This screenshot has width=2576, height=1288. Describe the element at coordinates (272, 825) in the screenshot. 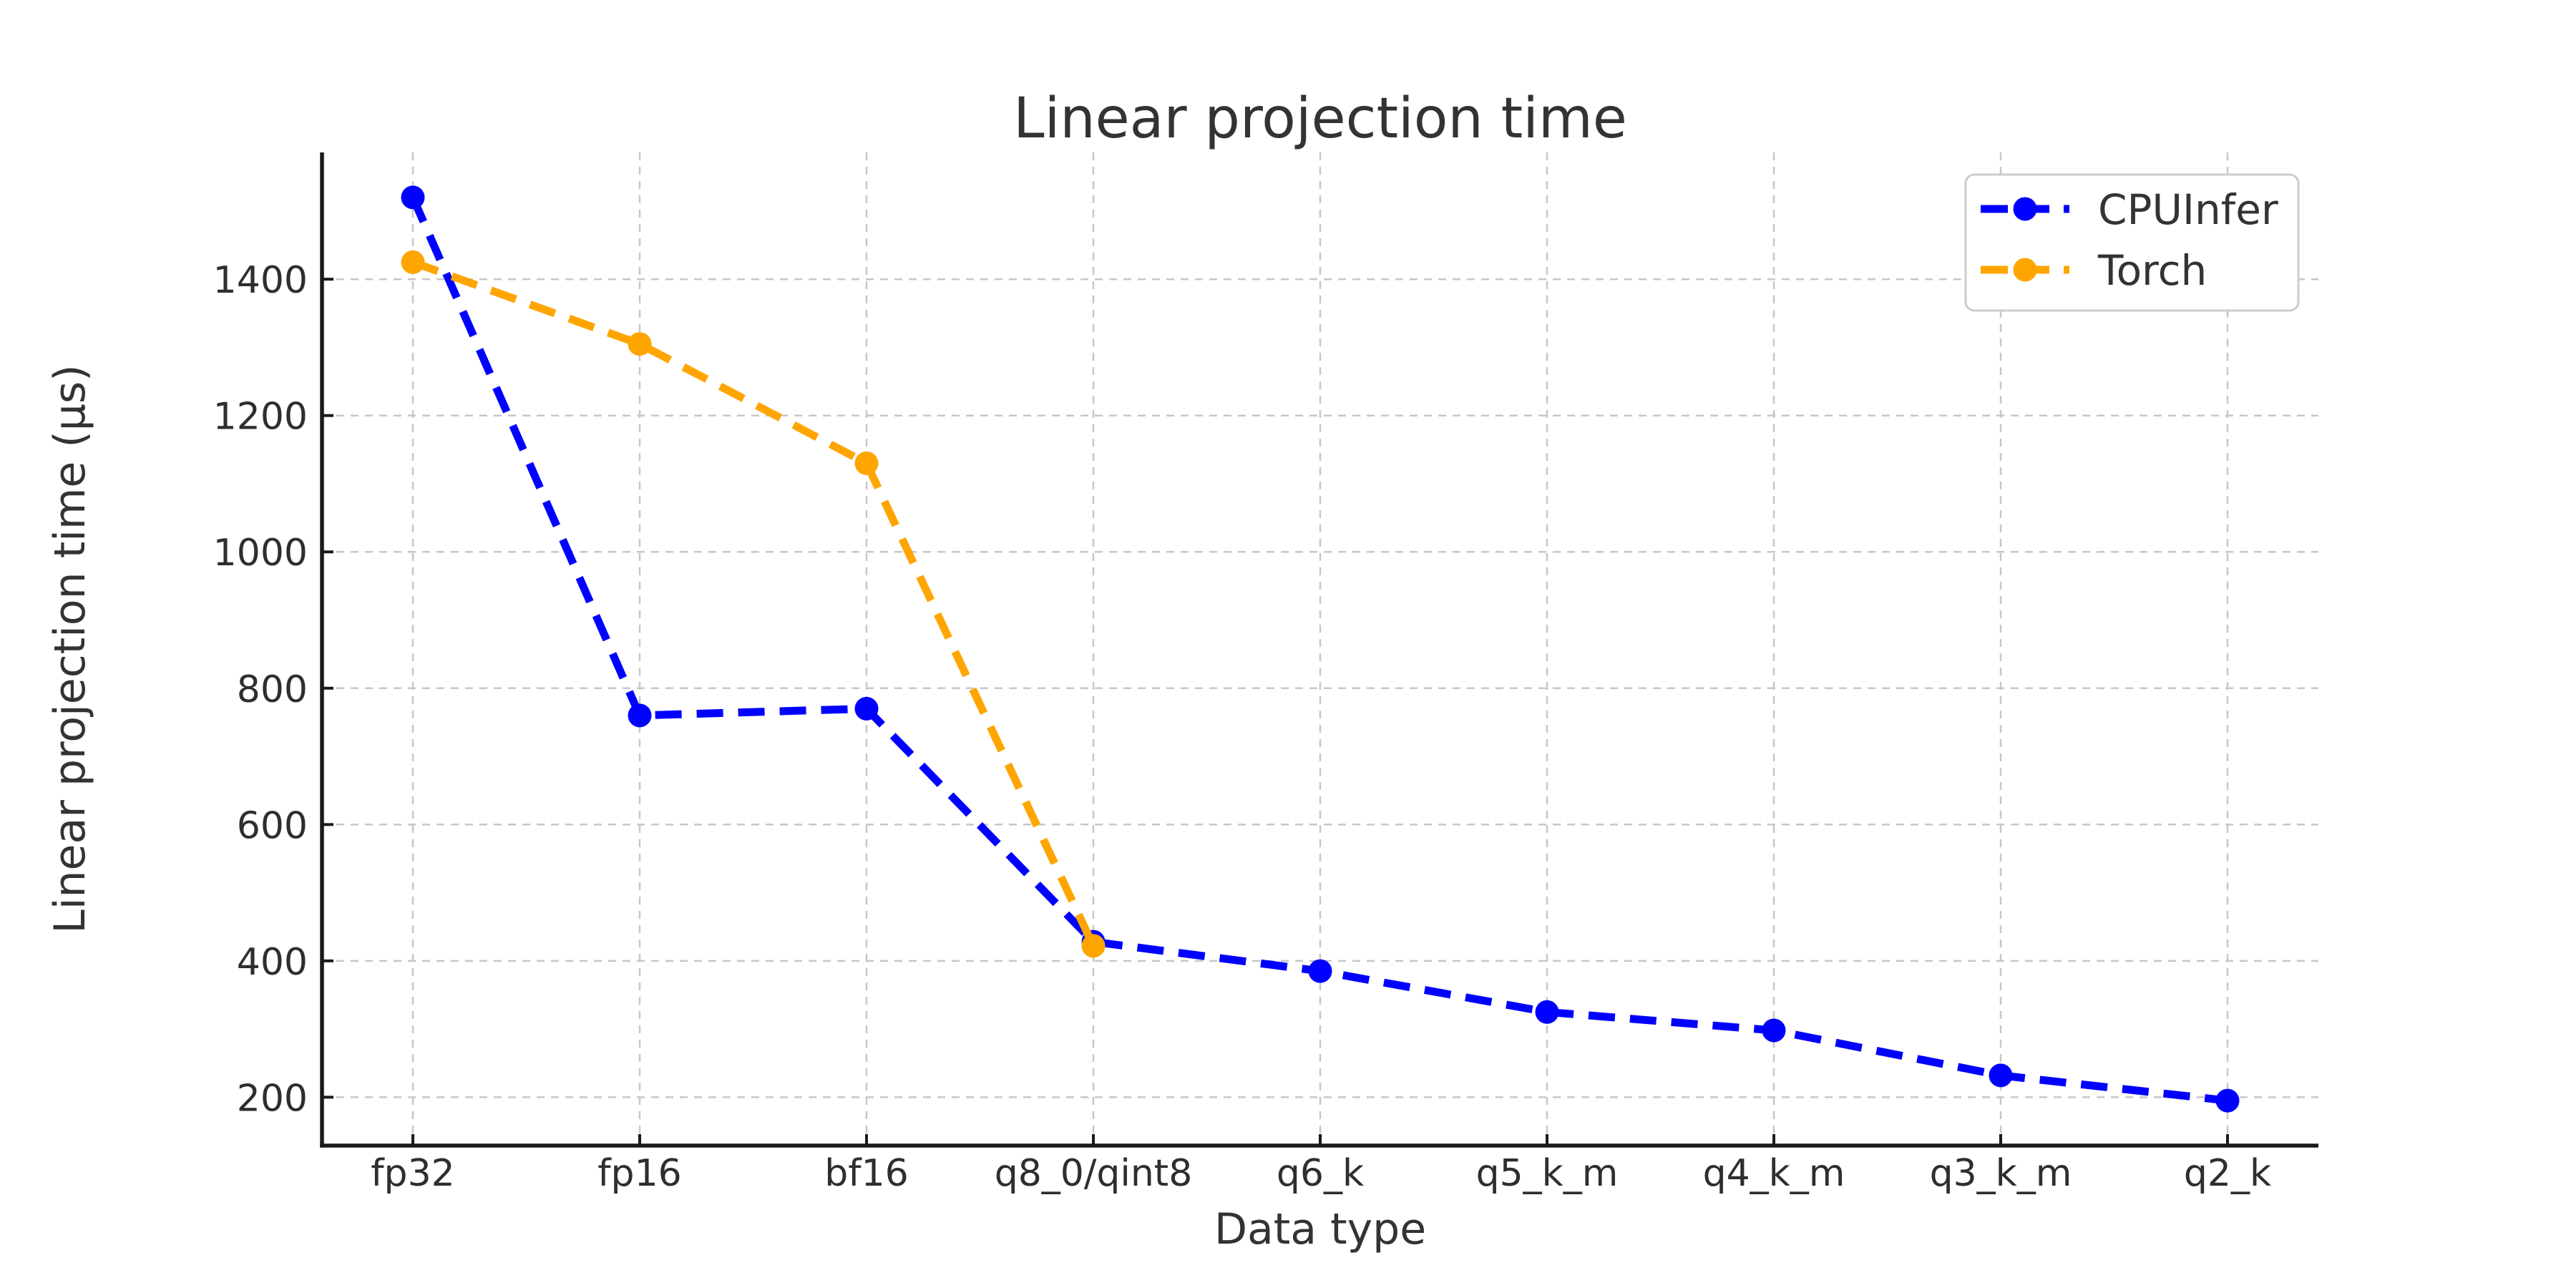

I see `y-tick-label: 600` at that location.